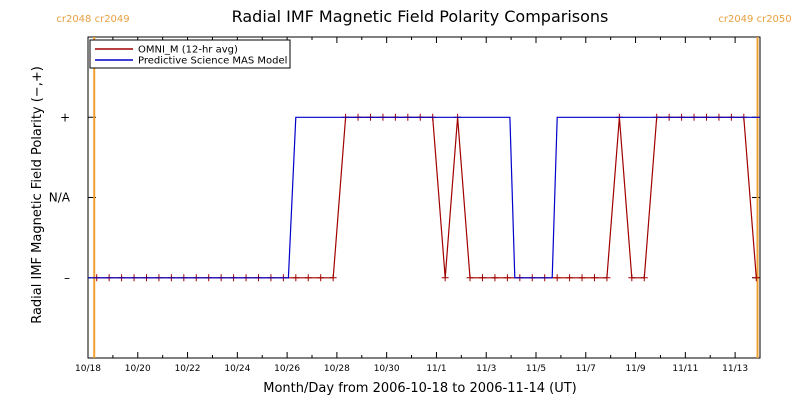  I want to click on legend-entry: Predictive Science MAS Model, so click(212, 61).